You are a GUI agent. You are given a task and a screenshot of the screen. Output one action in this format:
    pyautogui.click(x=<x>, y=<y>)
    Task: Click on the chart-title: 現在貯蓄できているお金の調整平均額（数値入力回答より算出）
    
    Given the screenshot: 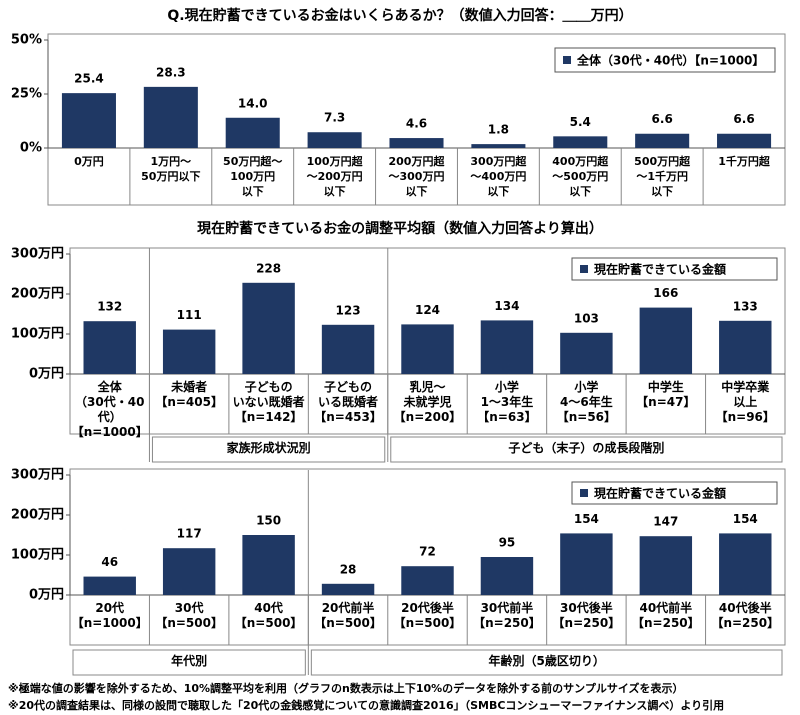 What is the action you would take?
    pyautogui.click(x=400, y=228)
    